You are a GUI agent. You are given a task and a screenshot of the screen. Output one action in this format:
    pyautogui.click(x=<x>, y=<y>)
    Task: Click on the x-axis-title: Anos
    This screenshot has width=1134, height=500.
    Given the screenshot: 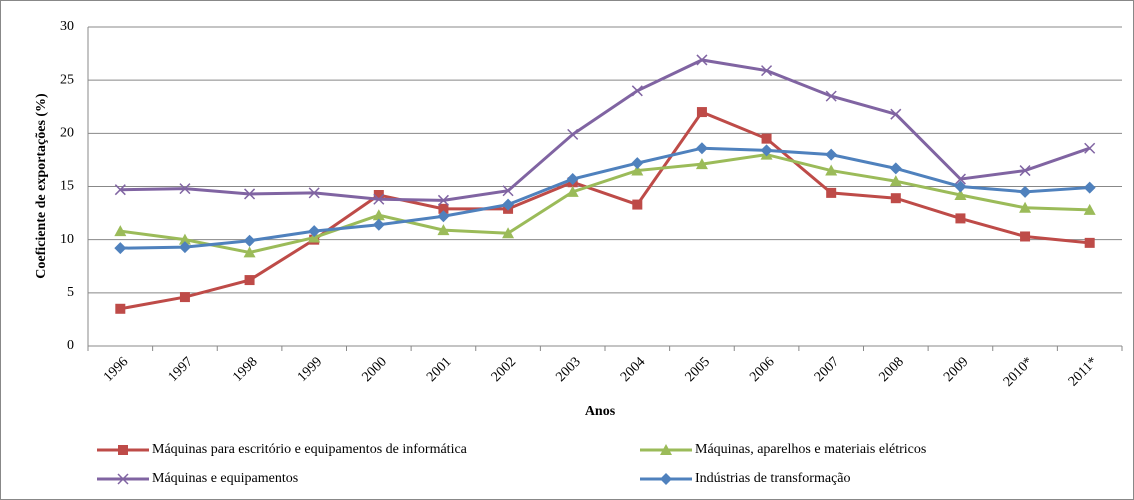 What is the action you would take?
    pyautogui.click(x=600, y=411)
    